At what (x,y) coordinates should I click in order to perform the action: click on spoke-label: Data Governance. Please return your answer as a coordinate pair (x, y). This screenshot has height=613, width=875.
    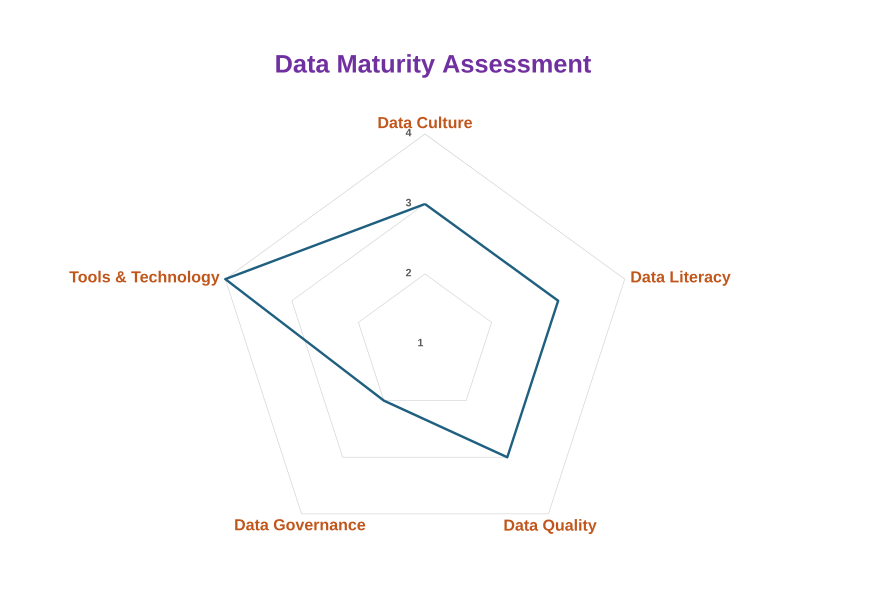
    Looking at the image, I should click on (300, 524).